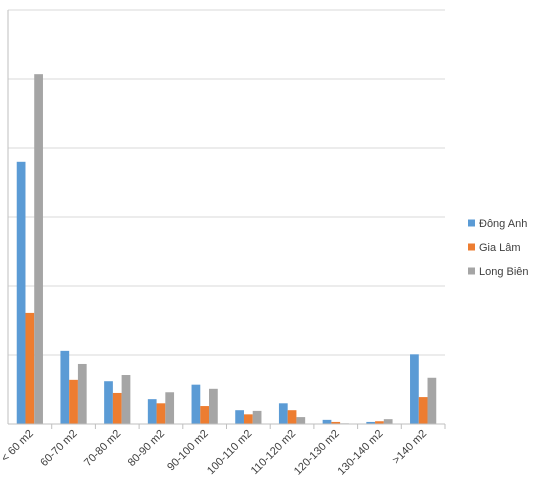 The width and height of the screenshot is (543, 498). What do you see at coordinates (229, 452) in the screenshot?
I see `x-tick-label: 100-110 m2` at bounding box center [229, 452].